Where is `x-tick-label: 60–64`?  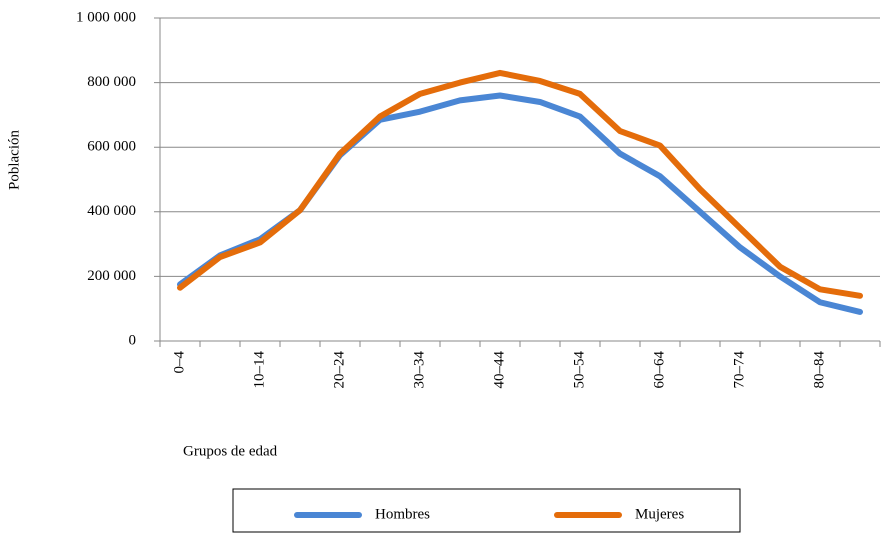
x-tick-label: 60–64 is located at coordinates (659, 370).